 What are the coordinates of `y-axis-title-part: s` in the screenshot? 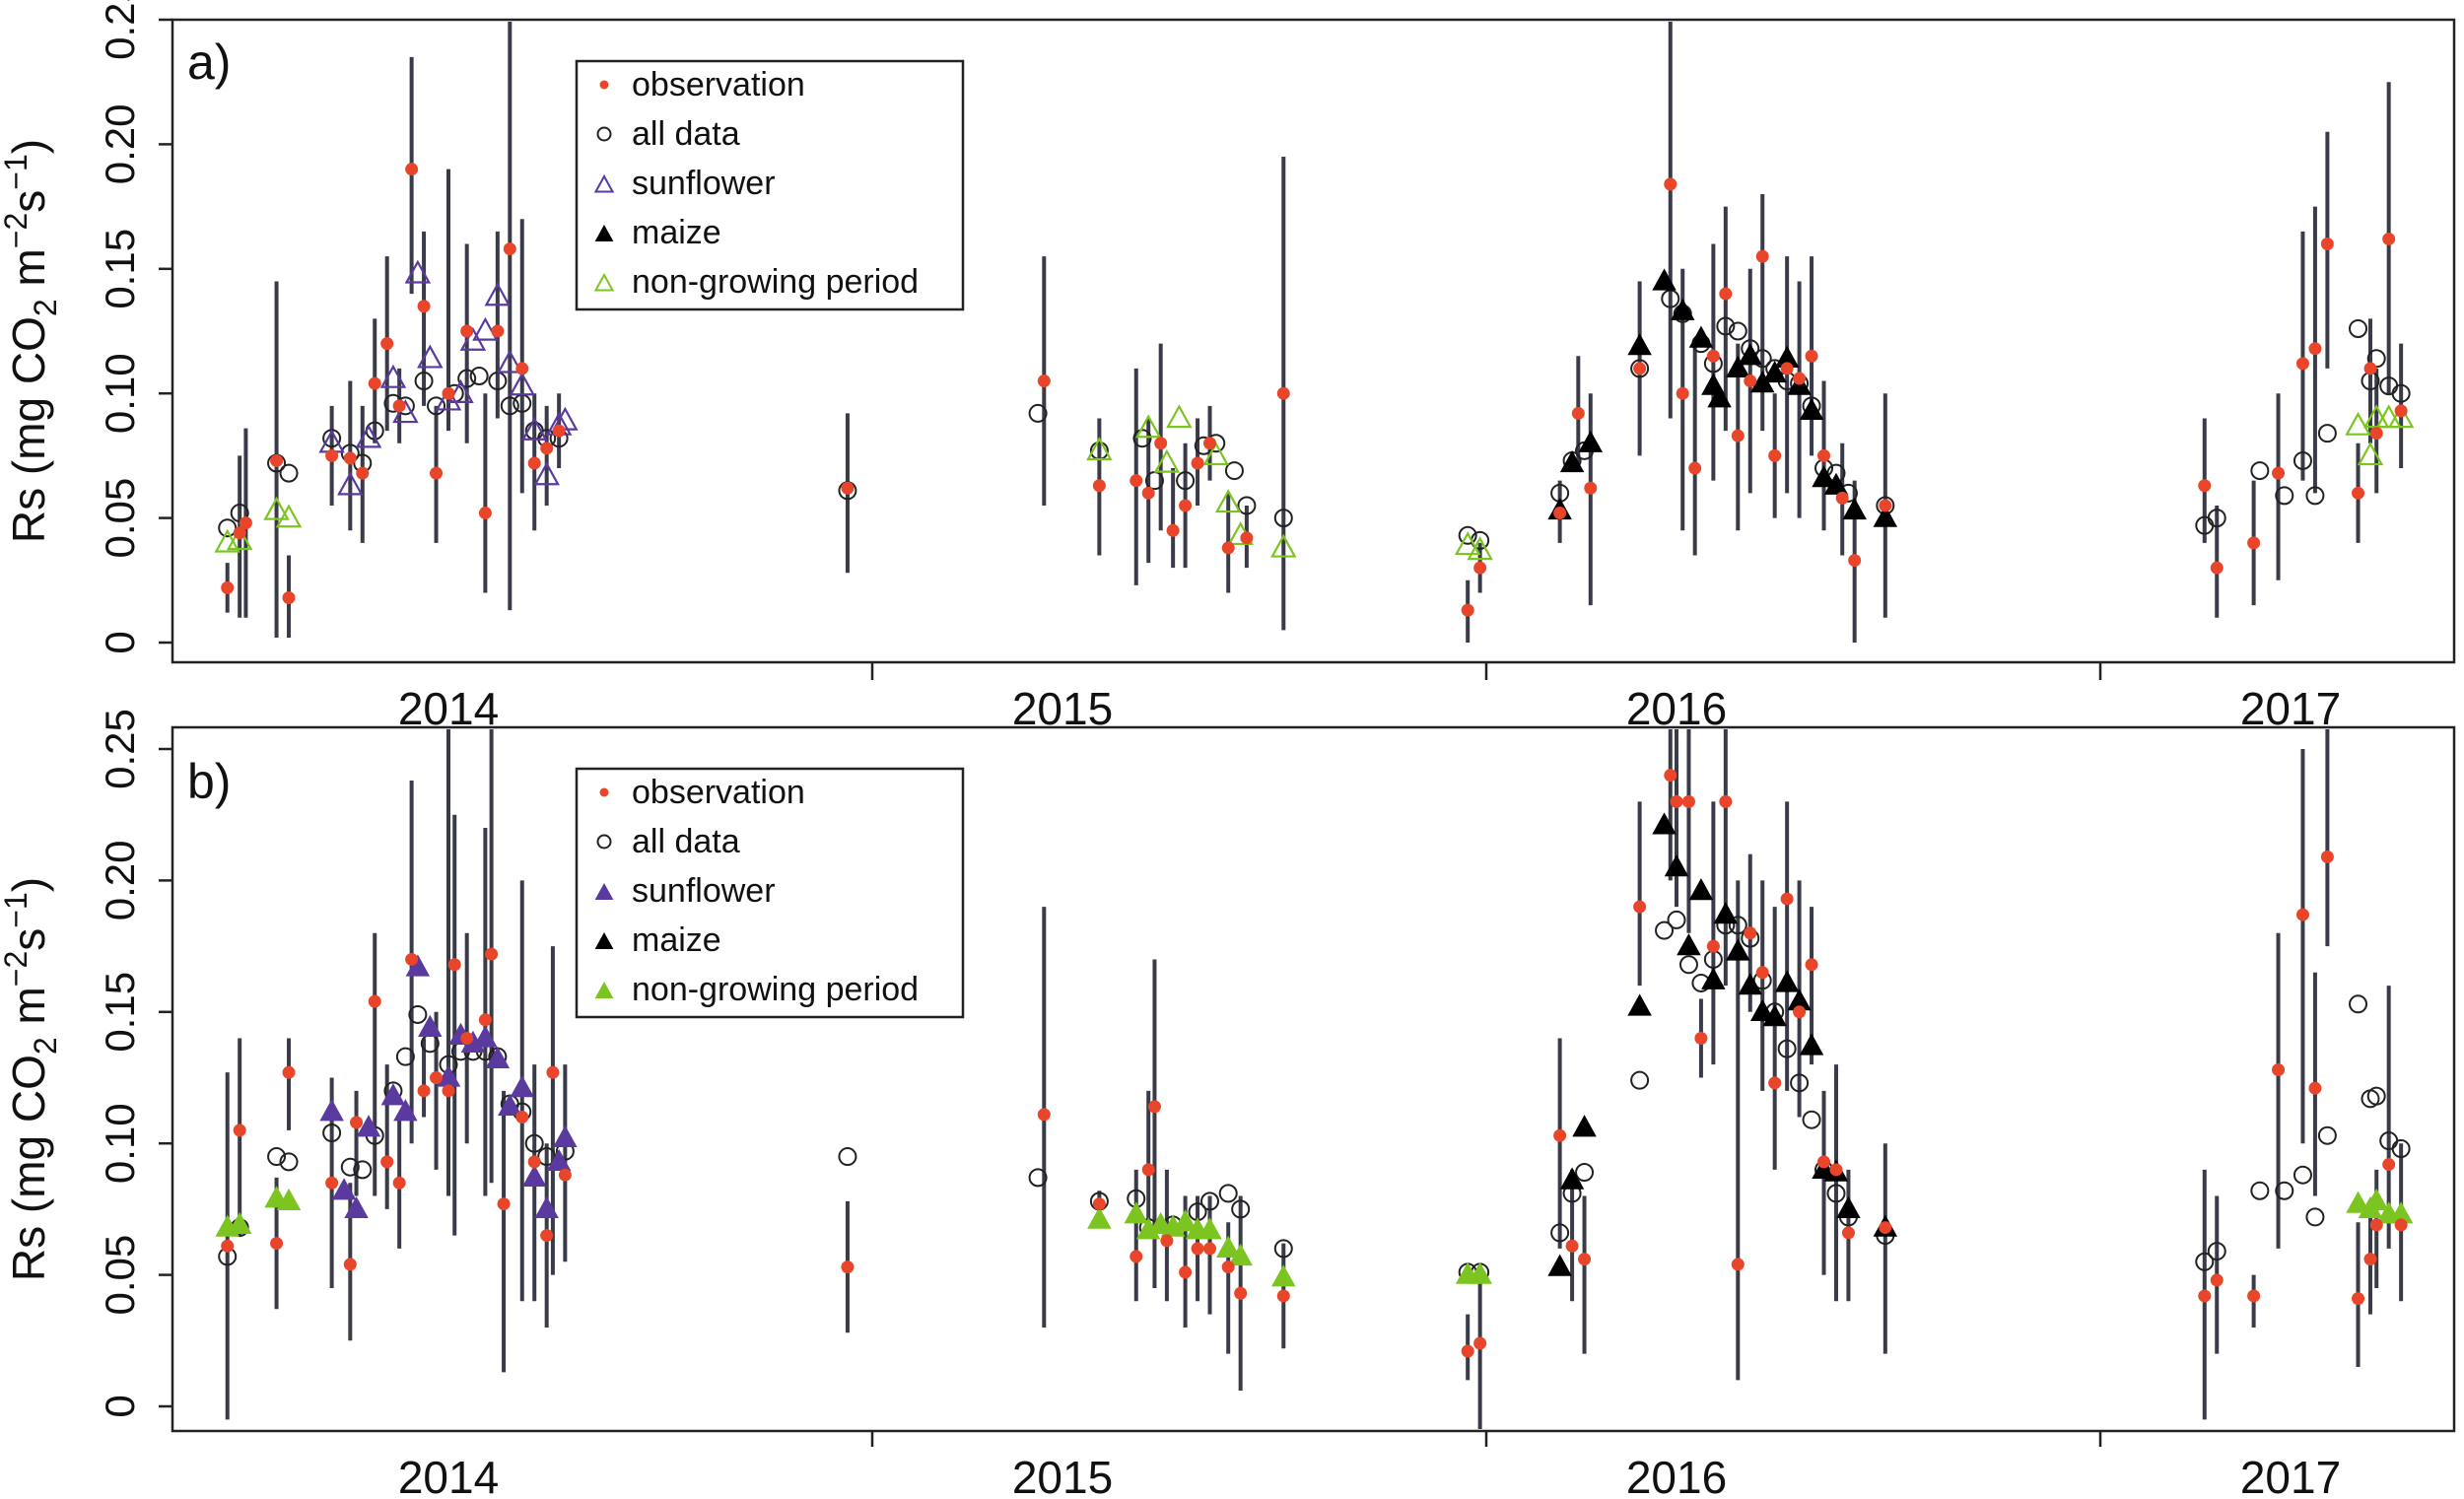 It's located at (28, 940).